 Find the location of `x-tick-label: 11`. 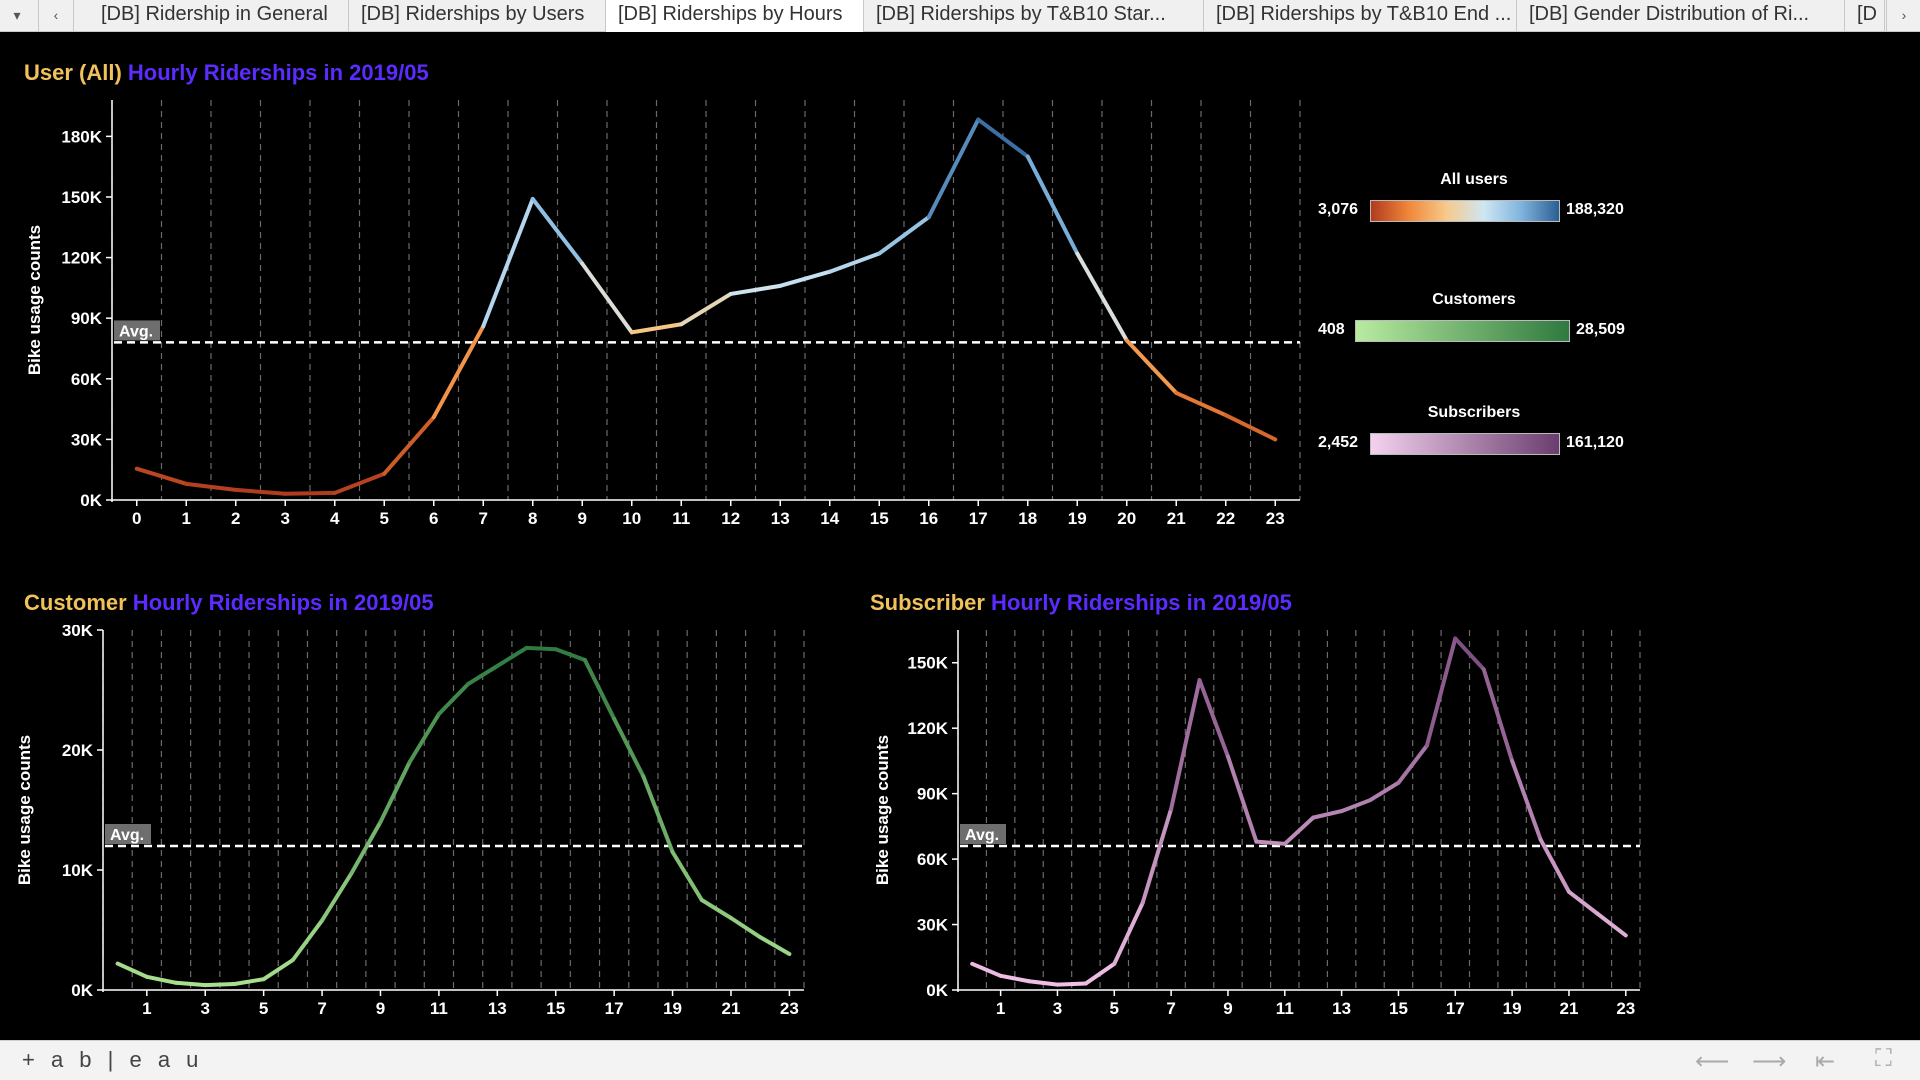

x-tick-label: 11 is located at coordinates (681, 518).